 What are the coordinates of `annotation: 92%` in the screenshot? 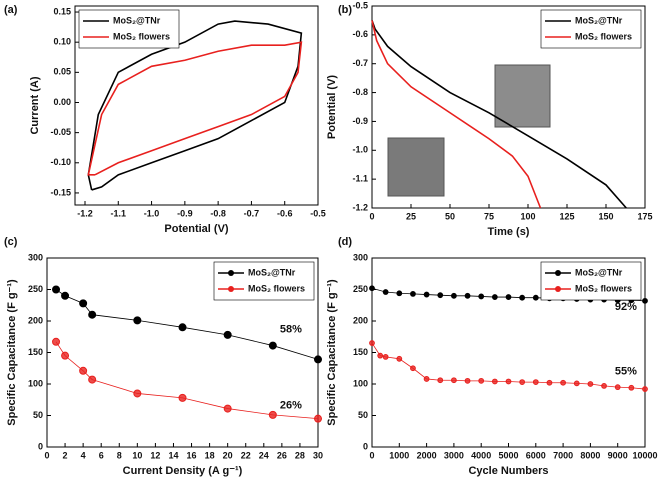 It's located at (626, 307).